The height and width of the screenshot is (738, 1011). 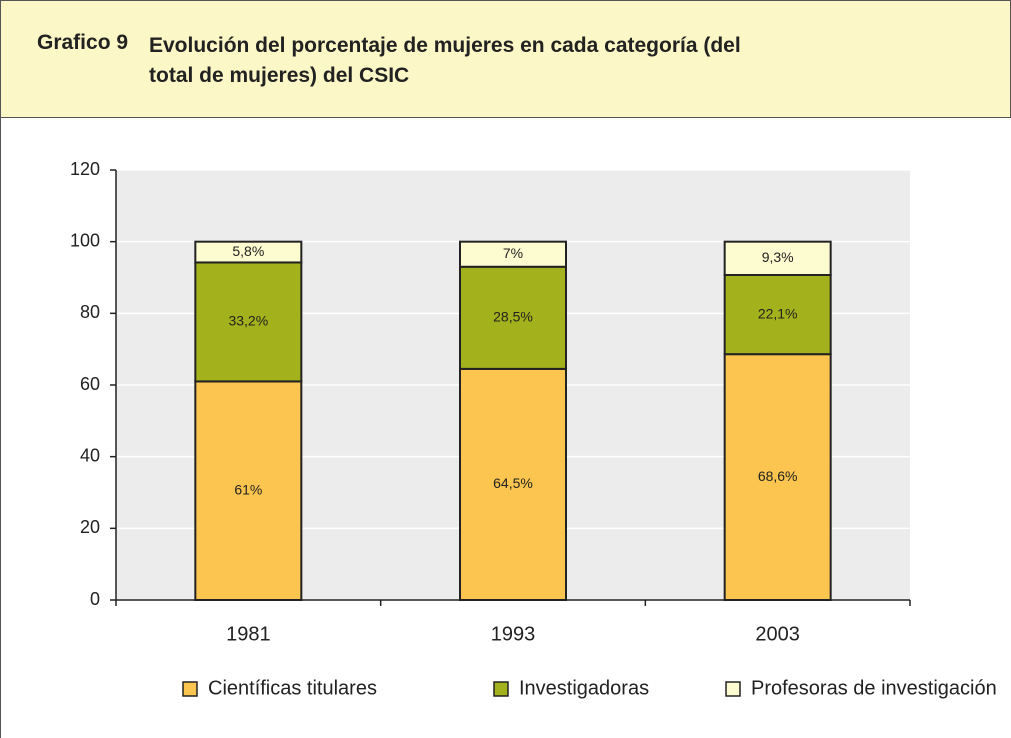 What do you see at coordinates (777, 634) in the screenshot?
I see `x-tick-label: 2003` at bounding box center [777, 634].